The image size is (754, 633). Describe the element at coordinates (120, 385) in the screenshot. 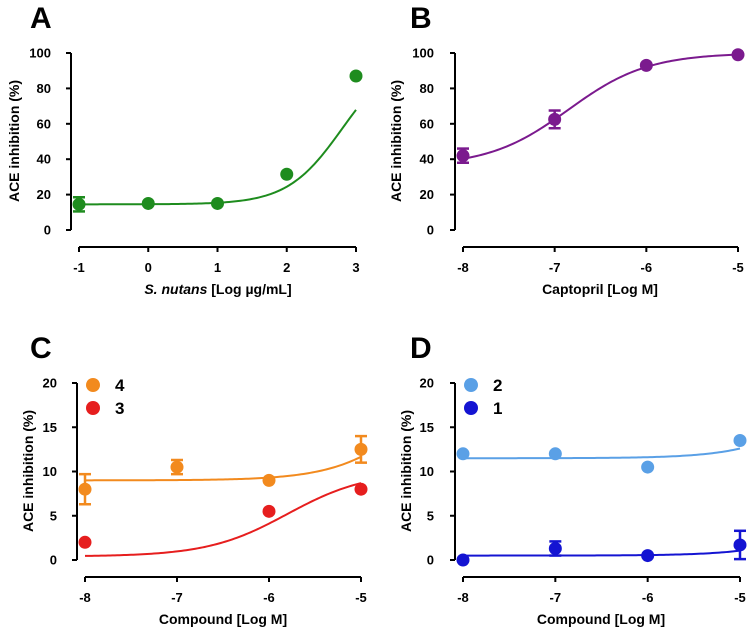

I see `legend-label: 4` at that location.